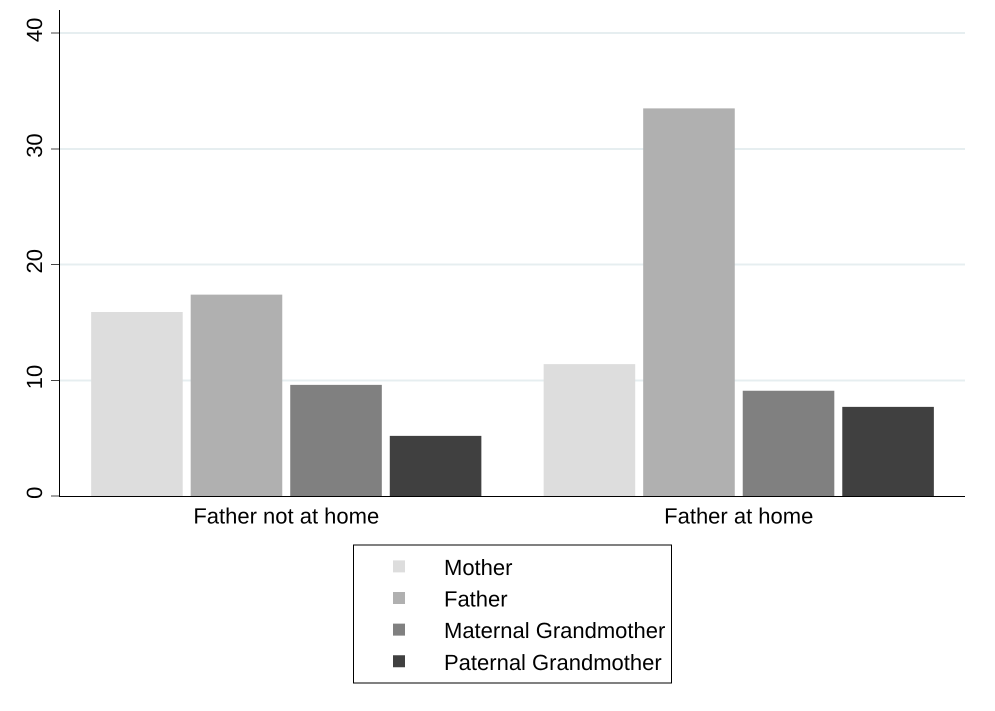  What do you see at coordinates (739, 515) in the screenshot?
I see `x-tick-label: Father at home` at bounding box center [739, 515].